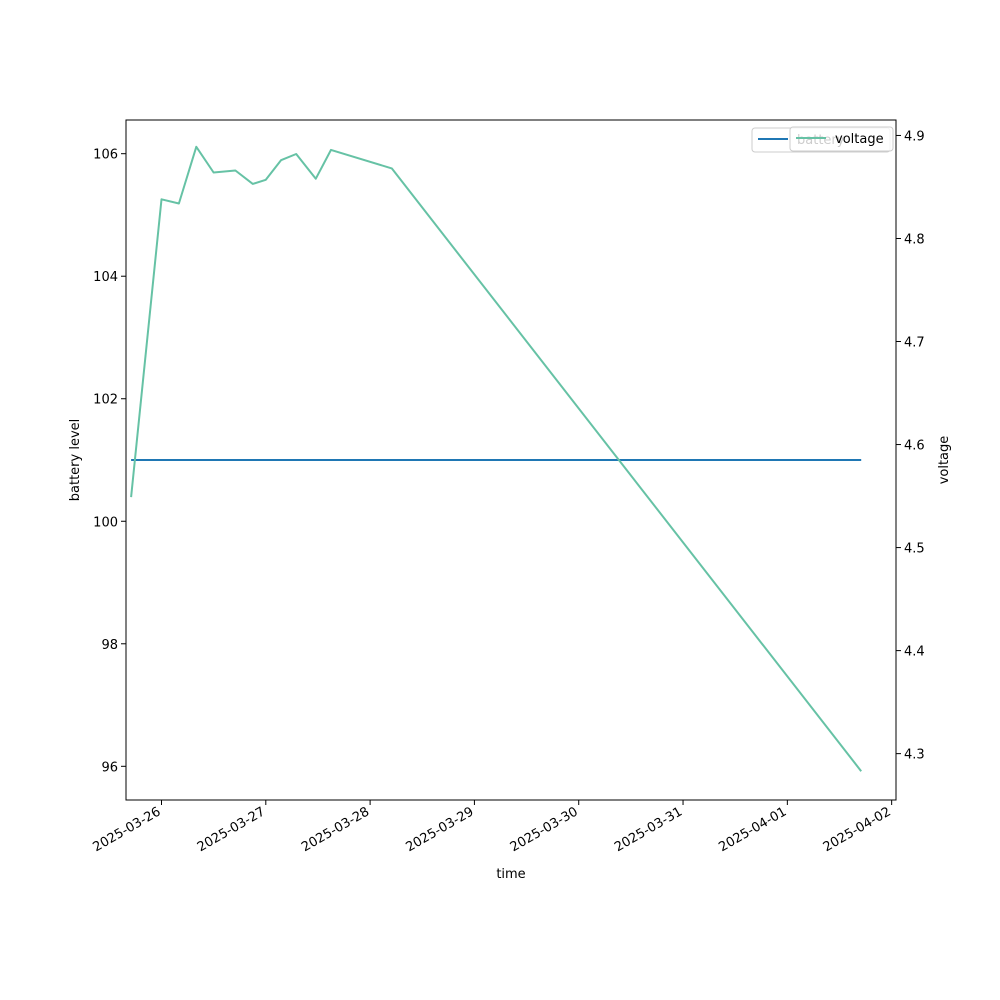 The image size is (1000, 1000). What do you see at coordinates (75, 460) in the screenshot?
I see `y-axis-left-label: battery level` at bounding box center [75, 460].